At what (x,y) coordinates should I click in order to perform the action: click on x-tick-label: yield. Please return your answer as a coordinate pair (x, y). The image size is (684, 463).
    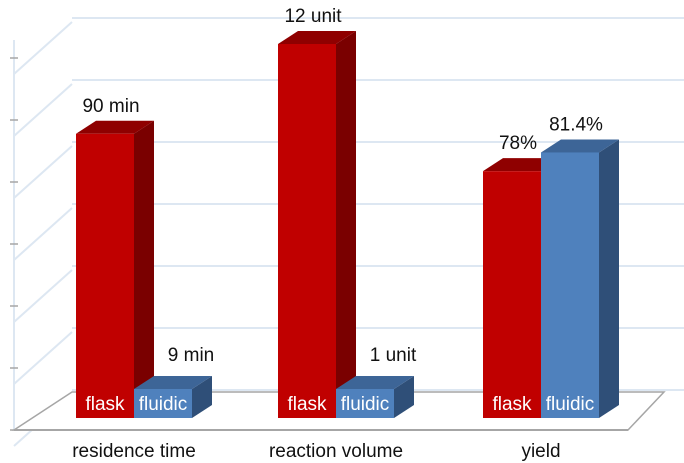
    Looking at the image, I should click on (540, 451).